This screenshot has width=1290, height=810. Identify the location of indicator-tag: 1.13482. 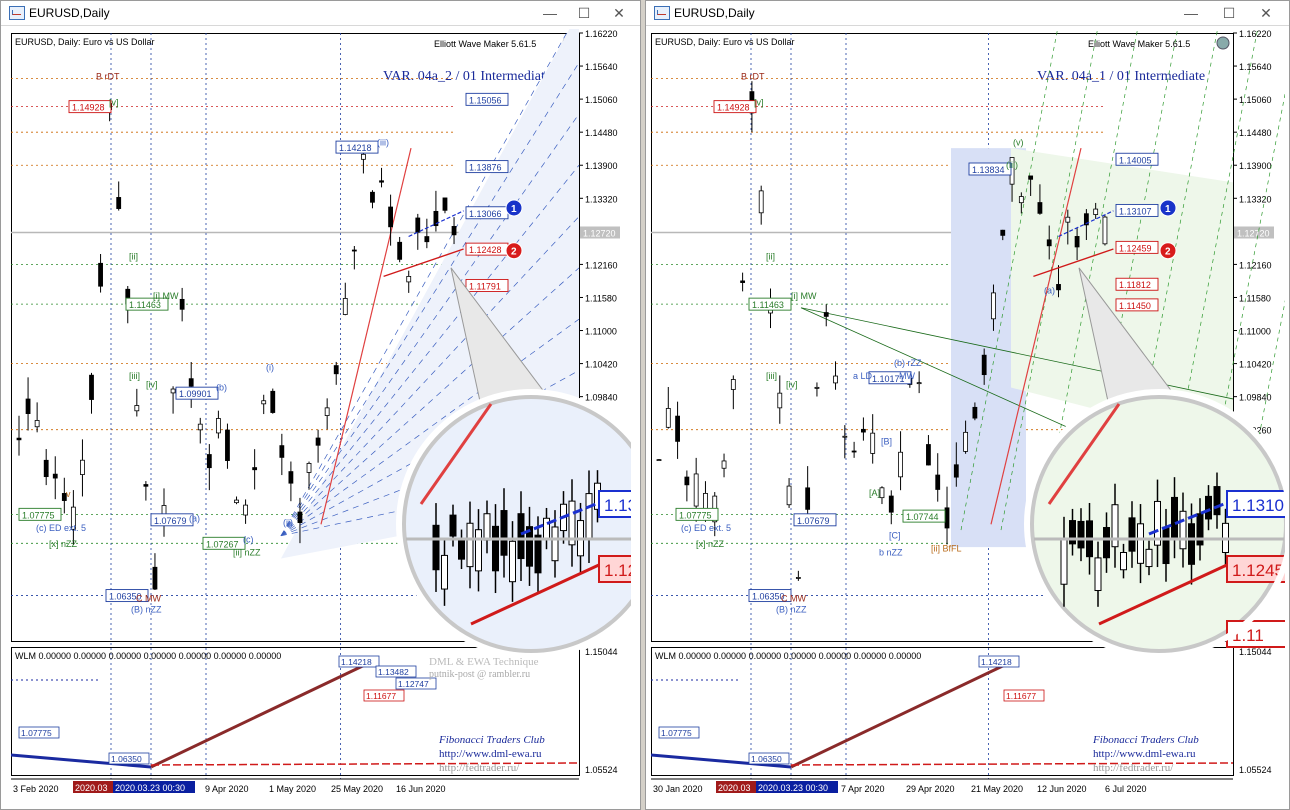
(393, 672).